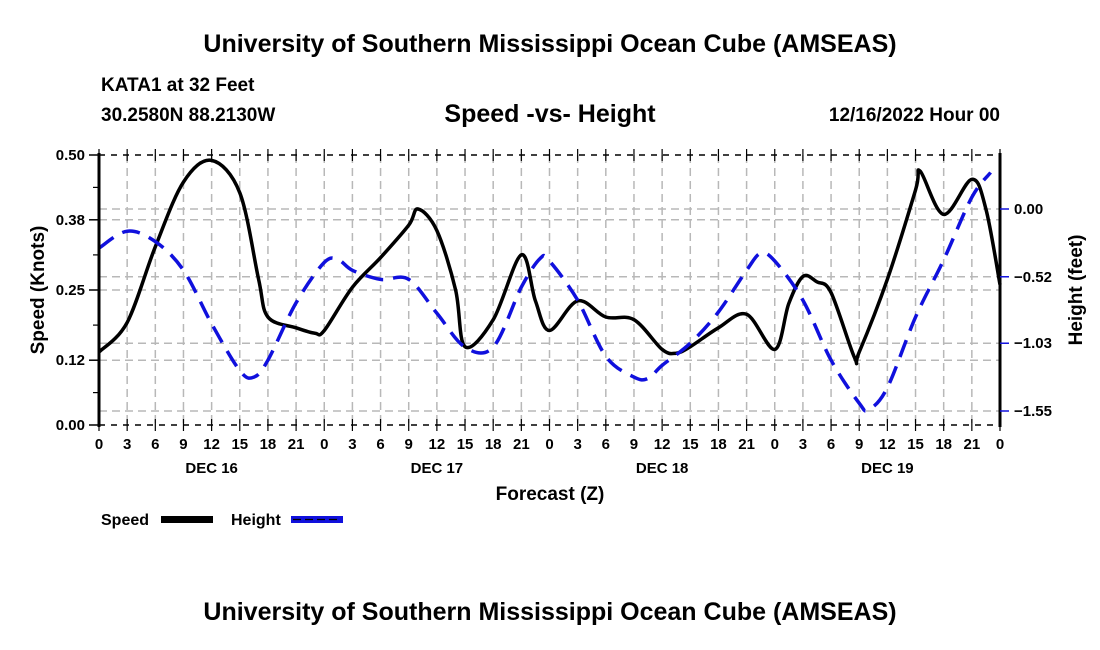 The height and width of the screenshot is (650, 1100). Describe the element at coordinates (1028, 209) in the screenshot. I see `y2-tick-label: 0.00` at that location.